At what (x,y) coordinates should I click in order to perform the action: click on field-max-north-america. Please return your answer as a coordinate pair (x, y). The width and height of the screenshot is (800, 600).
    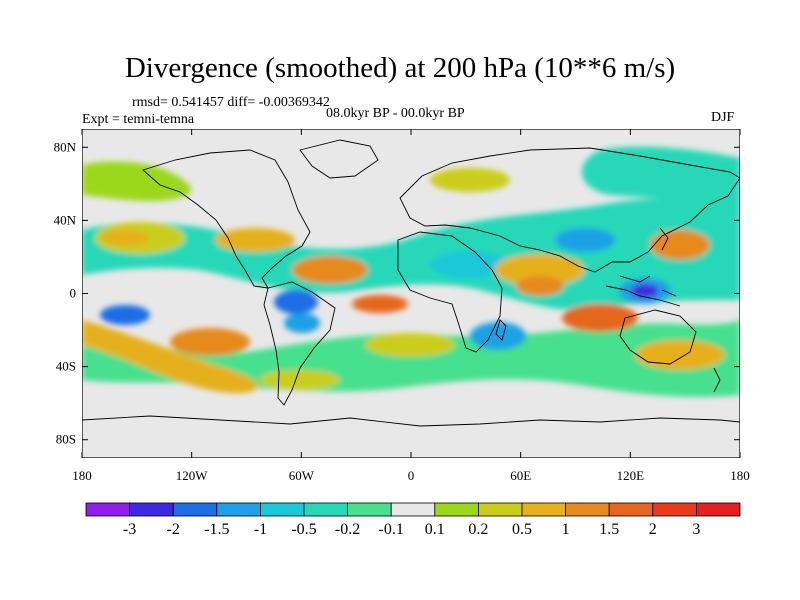
    Looking at the image, I should click on (255, 240).